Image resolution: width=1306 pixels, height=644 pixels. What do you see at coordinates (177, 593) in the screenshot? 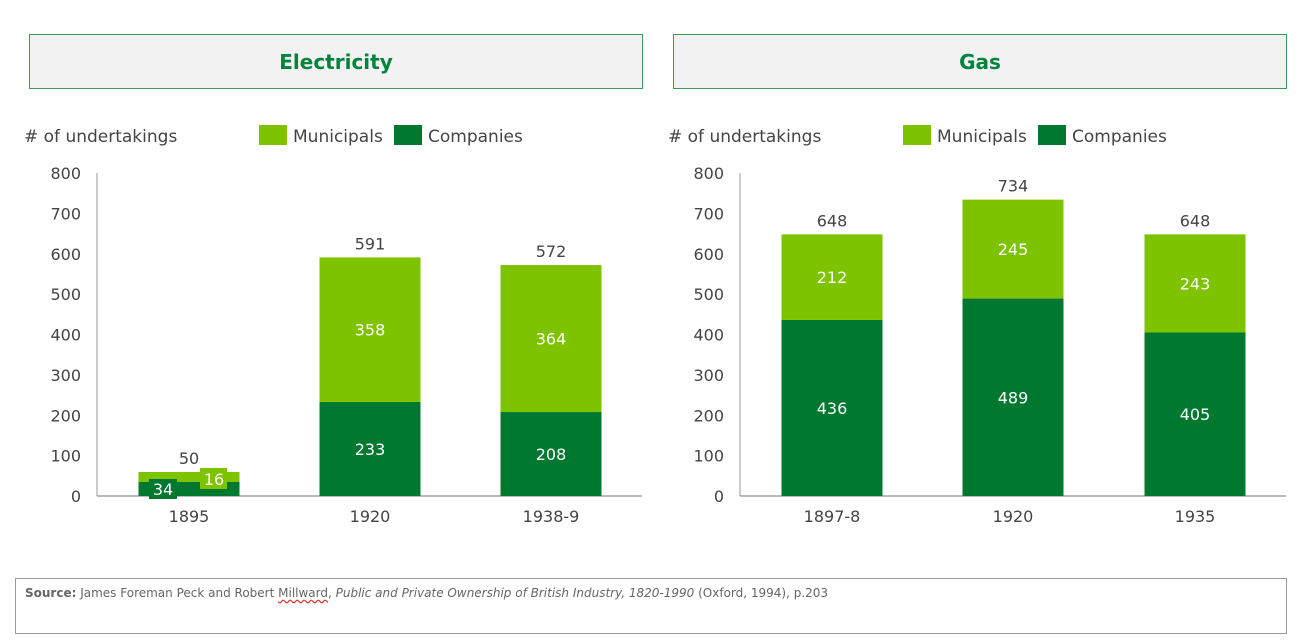
I see `source-authors: James Foreman Peck and Robert` at bounding box center [177, 593].